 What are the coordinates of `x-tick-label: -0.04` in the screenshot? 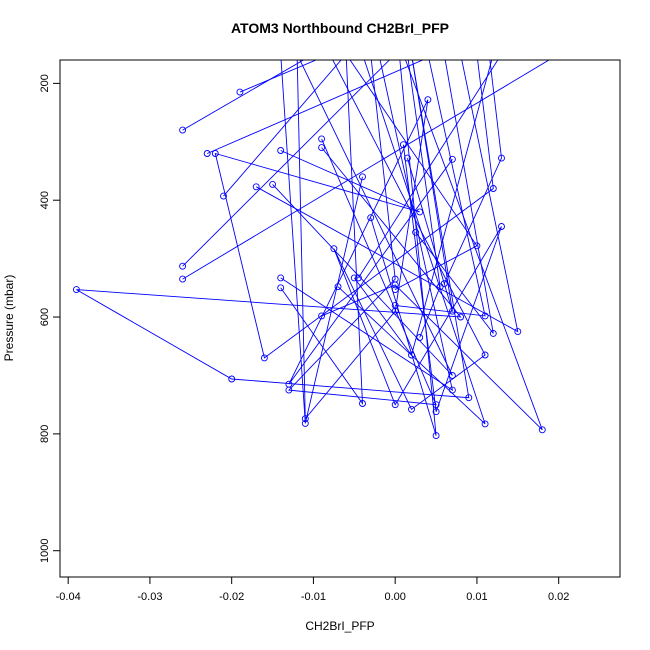 It's located at (68, 597).